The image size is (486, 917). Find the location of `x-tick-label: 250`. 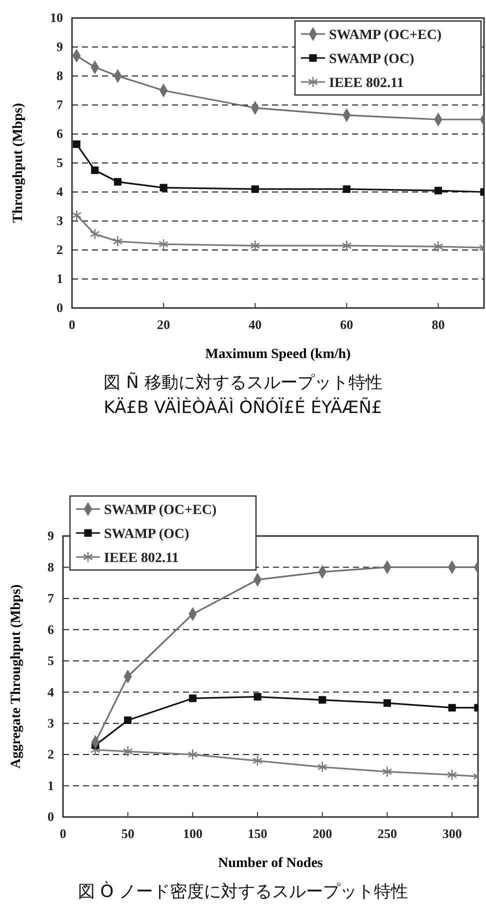

x-tick-label: 250 is located at coordinates (387, 834).